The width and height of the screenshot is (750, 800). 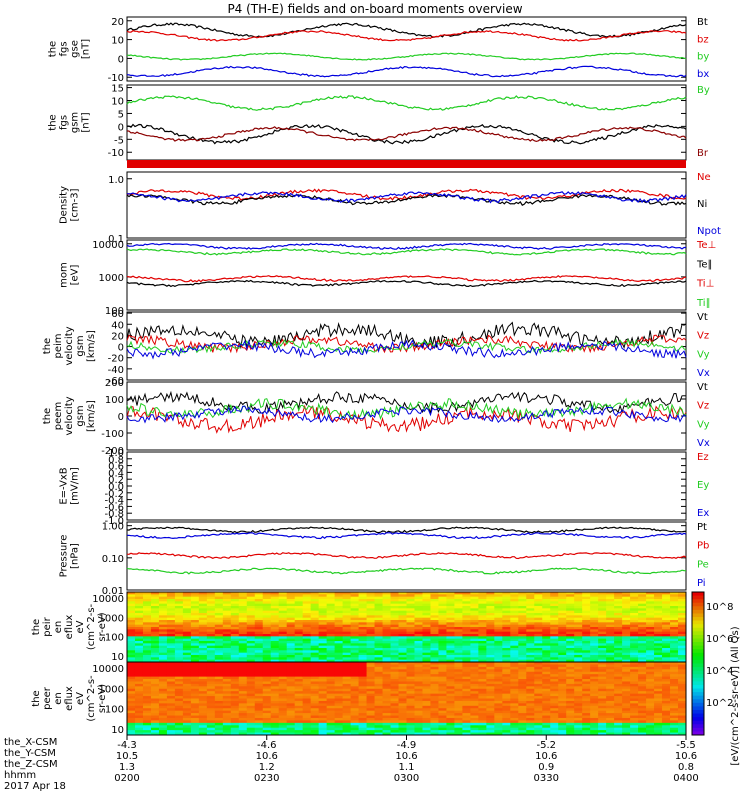 What do you see at coordinates (703, 443) in the screenshot?
I see `legend-Vx: Vx` at bounding box center [703, 443].